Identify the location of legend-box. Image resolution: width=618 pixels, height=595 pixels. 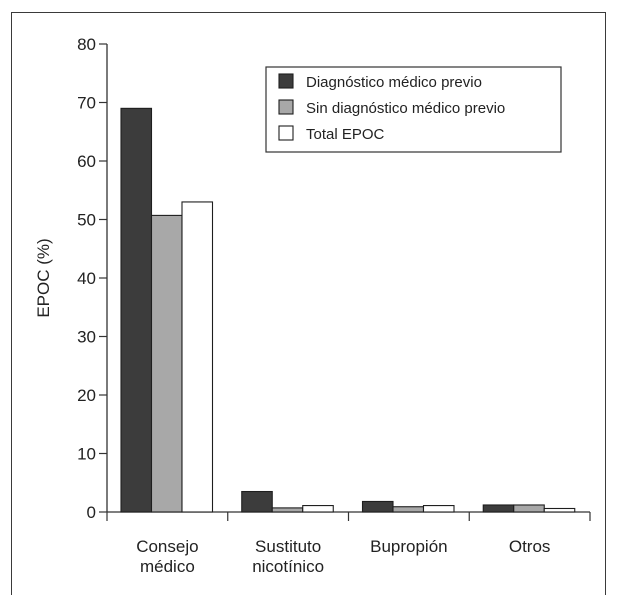
(413, 109).